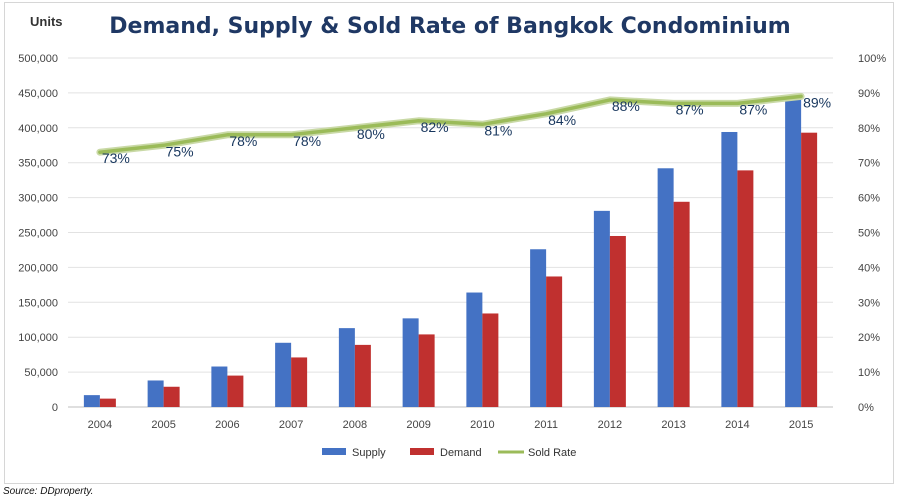  Describe the element at coordinates (116, 158) in the screenshot. I see `sold-rate-data-label: 73%` at that location.